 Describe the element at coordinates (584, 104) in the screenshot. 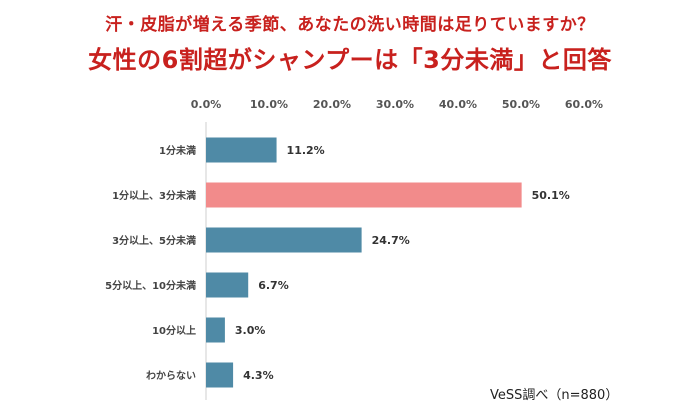

I see `x-tick-label: 60.0%` at that location.